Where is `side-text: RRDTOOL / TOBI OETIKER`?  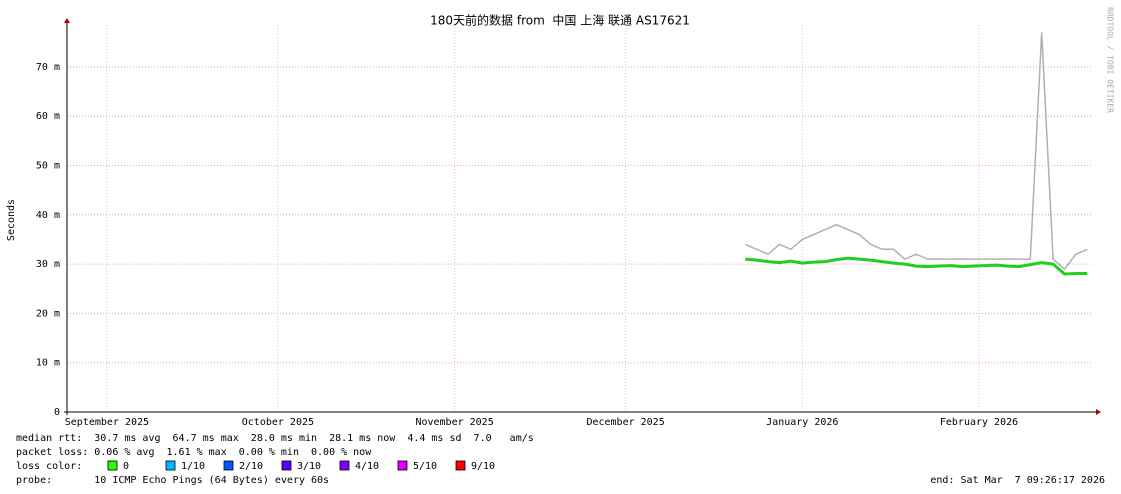
side-text: RRDTOOL / TOBI OETIKER is located at coordinates (1110, 60).